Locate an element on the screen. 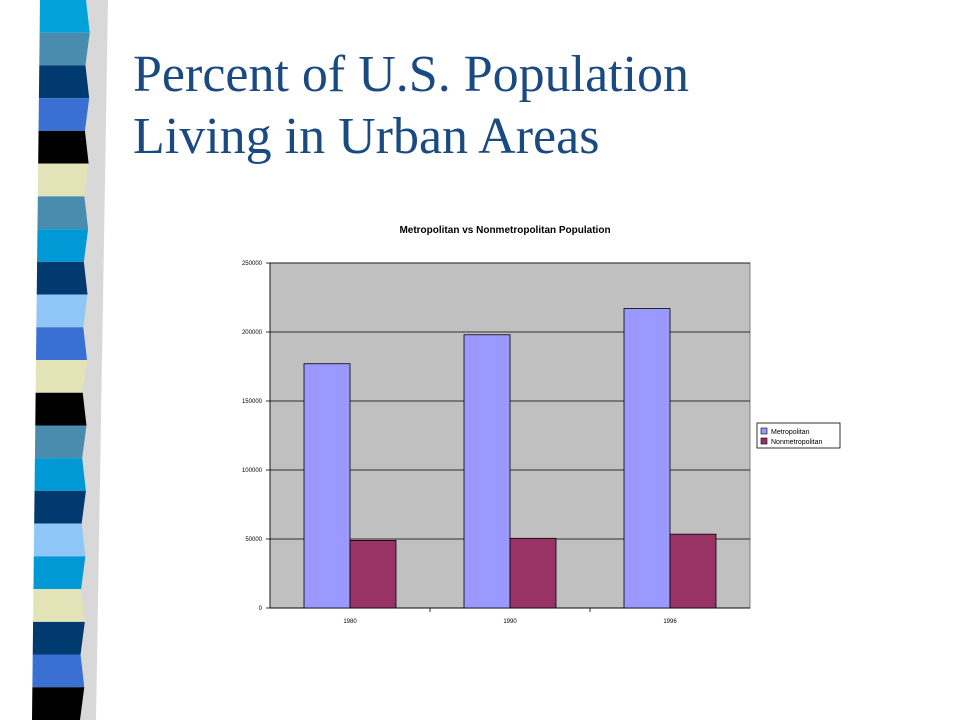  bar-metropolitan-1990 is located at coordinates (487, 471).